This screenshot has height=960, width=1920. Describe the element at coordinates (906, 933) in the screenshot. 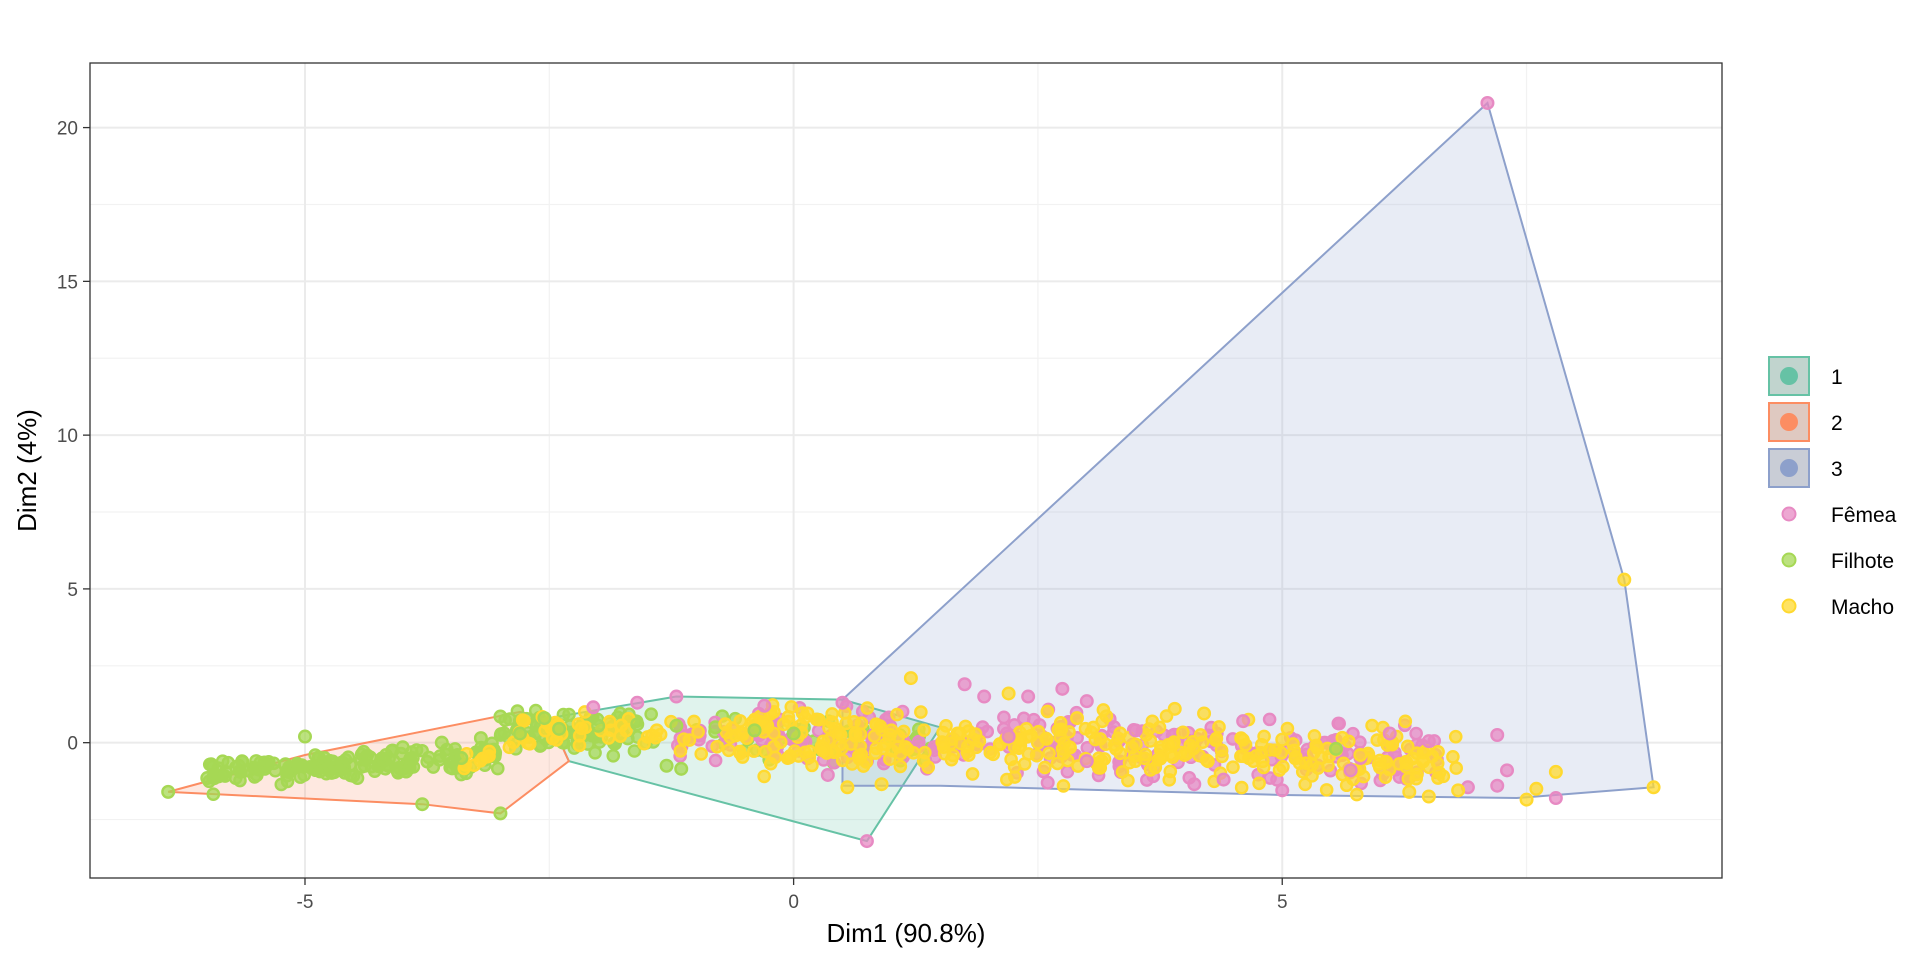

I see `x-axis-title: Dim1 (90.8%)` at that location.